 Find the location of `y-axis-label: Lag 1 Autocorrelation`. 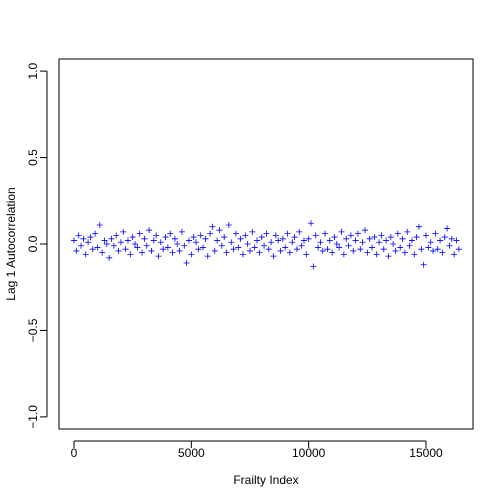

y-axis-label: Lag 1 Autocorrelation is located at coordinates (11, 243).